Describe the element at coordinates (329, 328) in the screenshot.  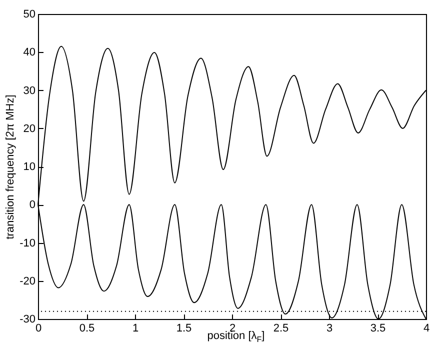
I see `x-tick-label: 3` at that location.